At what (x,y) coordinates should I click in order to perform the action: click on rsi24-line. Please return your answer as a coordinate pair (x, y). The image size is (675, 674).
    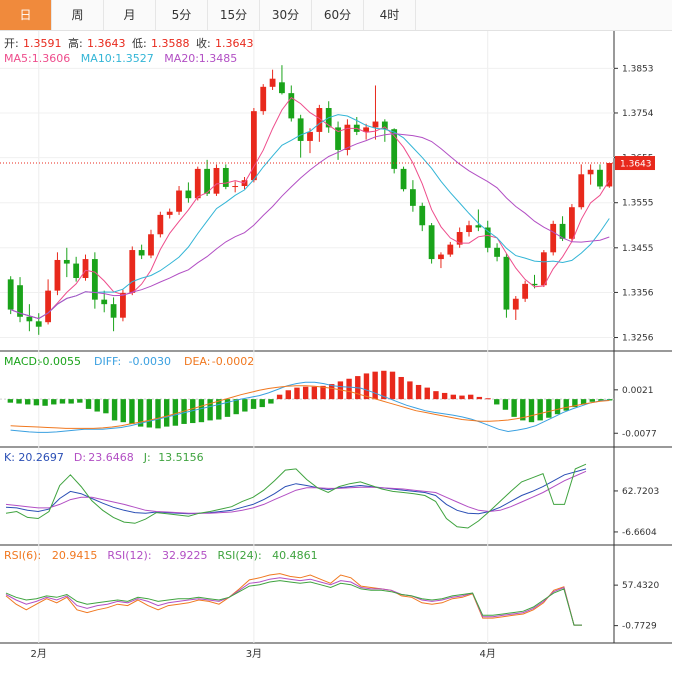
    Looking at the image, I should click on (293, 603).